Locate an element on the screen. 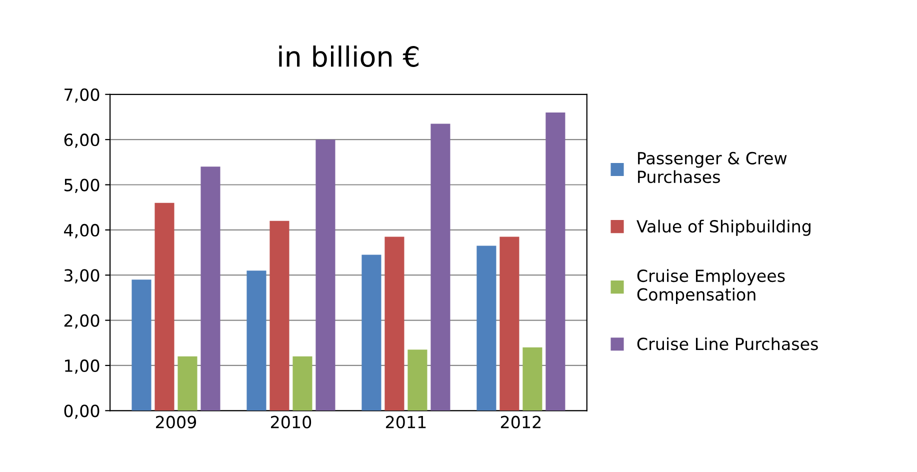 The width and height of the screenshot is (917, 472). legend-label: Value of Shipbuilding is located at coordinates (723, 228).